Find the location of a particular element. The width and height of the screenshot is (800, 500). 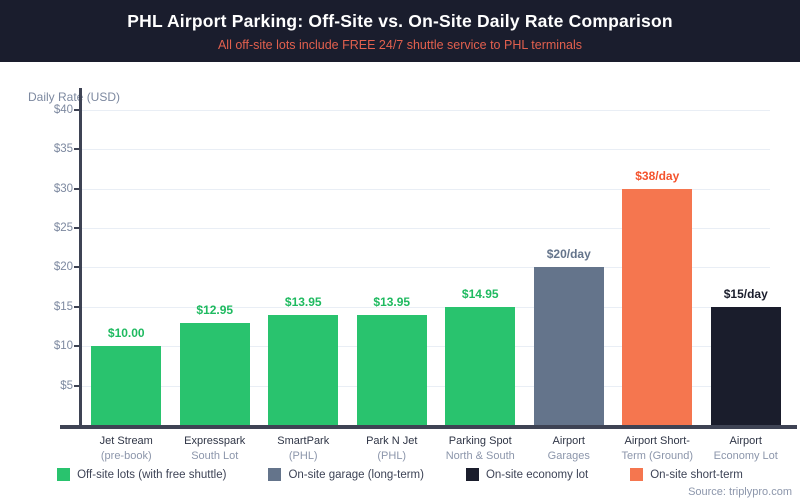

x-axis-label-line1: SmartPark is located at coordinates (303, 441).